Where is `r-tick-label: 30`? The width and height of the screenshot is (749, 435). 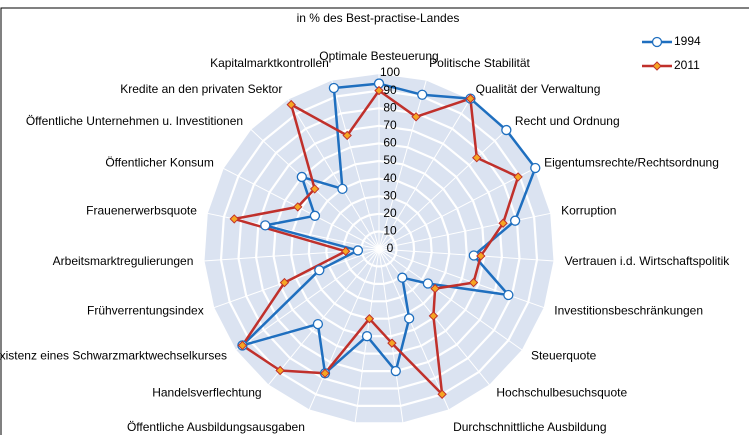
r-tick-label: 30 is located at coordinates (390, 195).